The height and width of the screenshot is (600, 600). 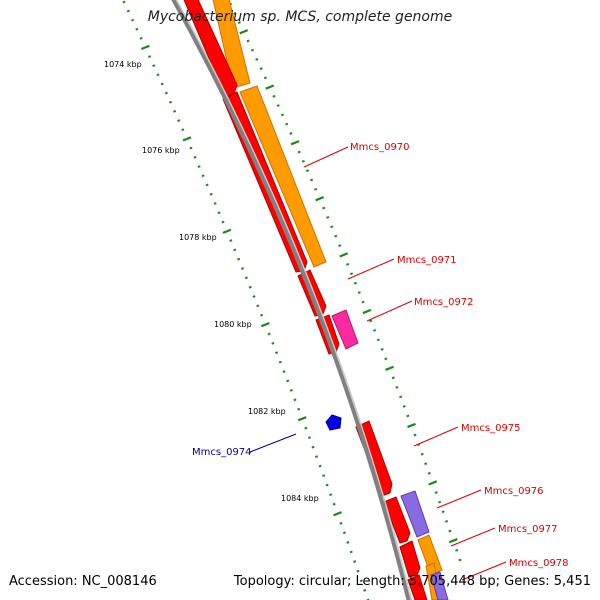 What do you see at coordinates (528, 529) in the screenshot?
I see `gene-label: Mmcs_0977` at bounding box center [528, 529].